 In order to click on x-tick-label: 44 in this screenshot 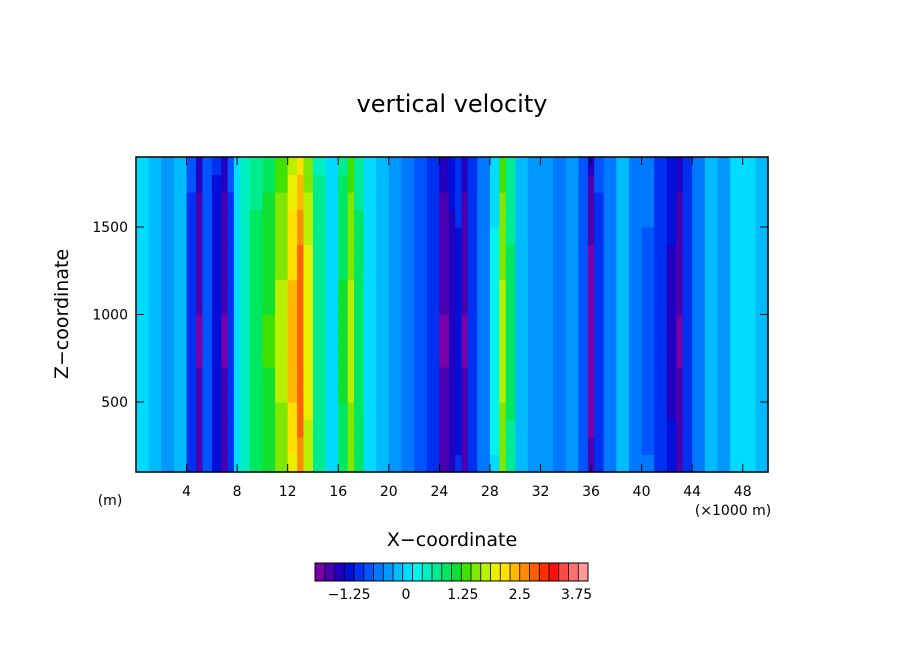, I will do `click(692, 492)`.